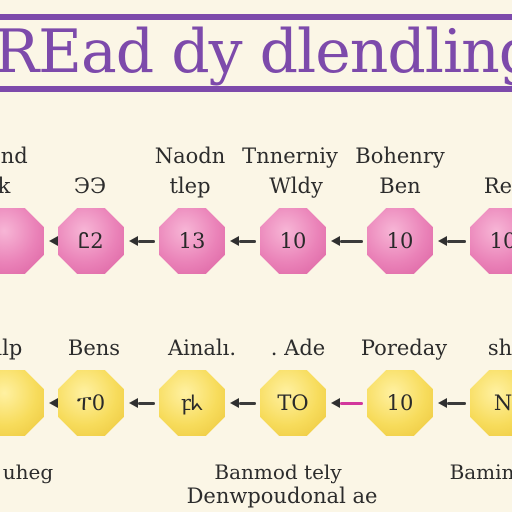 This screenshot has height=512, width=512. Describe the element at coordinates (293, 241) in the screenshot. I see `row1-node-4: 10` at that location.